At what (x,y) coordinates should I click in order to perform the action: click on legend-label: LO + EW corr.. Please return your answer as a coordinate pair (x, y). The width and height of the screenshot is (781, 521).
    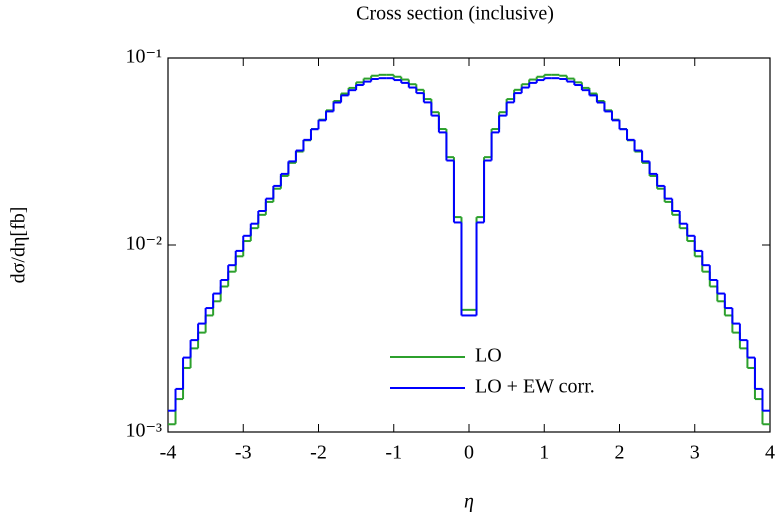
    Looking at the image, I should click on (535, 387).